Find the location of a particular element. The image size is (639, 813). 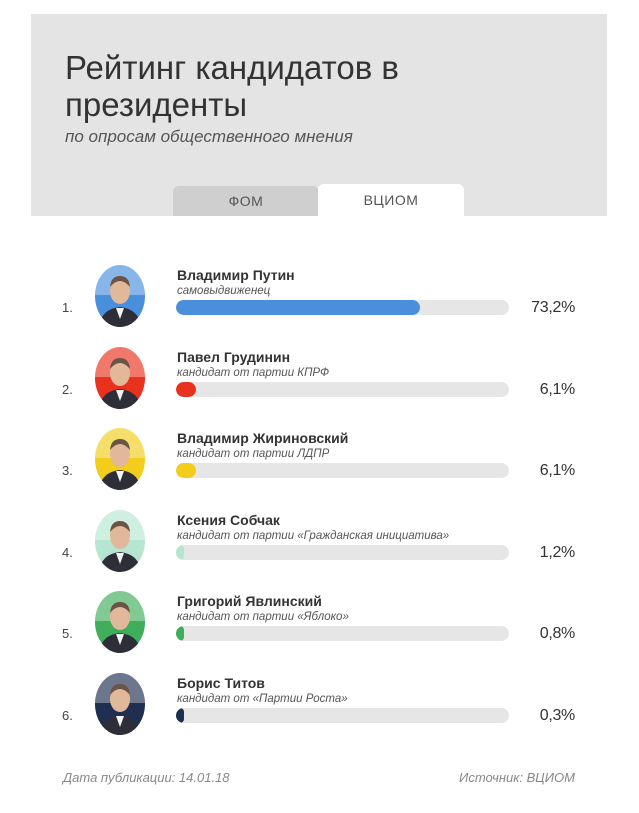

rank-label: 2. is located at coordinates (67, 389).